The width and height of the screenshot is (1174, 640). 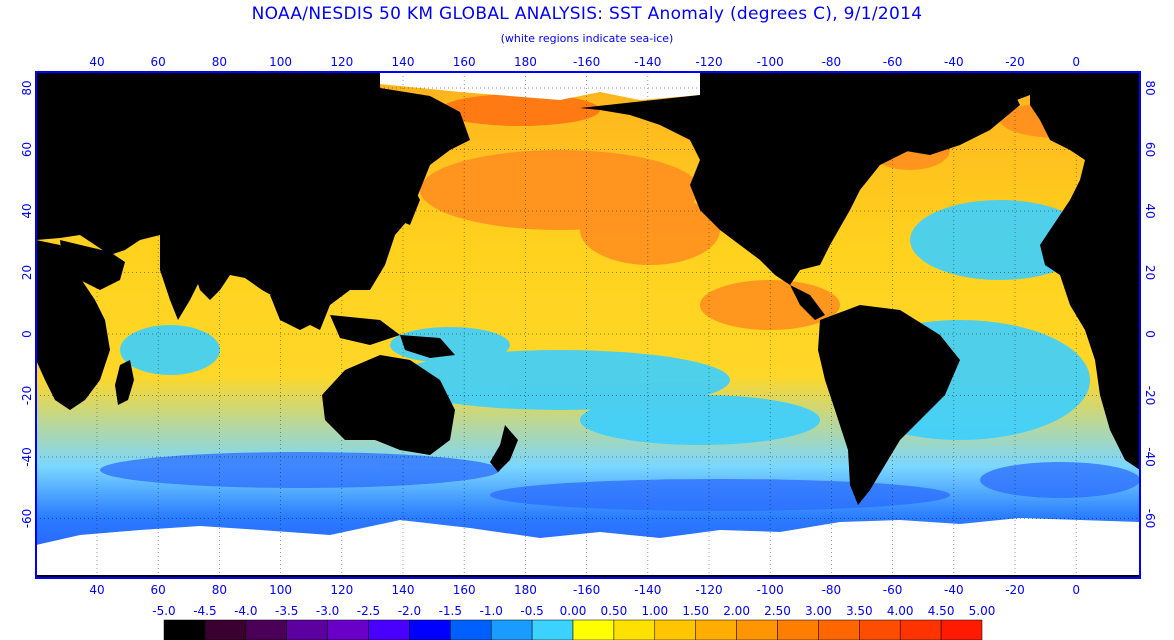 I want to click on lon-label-top: -120, so click(x=708, y=62).